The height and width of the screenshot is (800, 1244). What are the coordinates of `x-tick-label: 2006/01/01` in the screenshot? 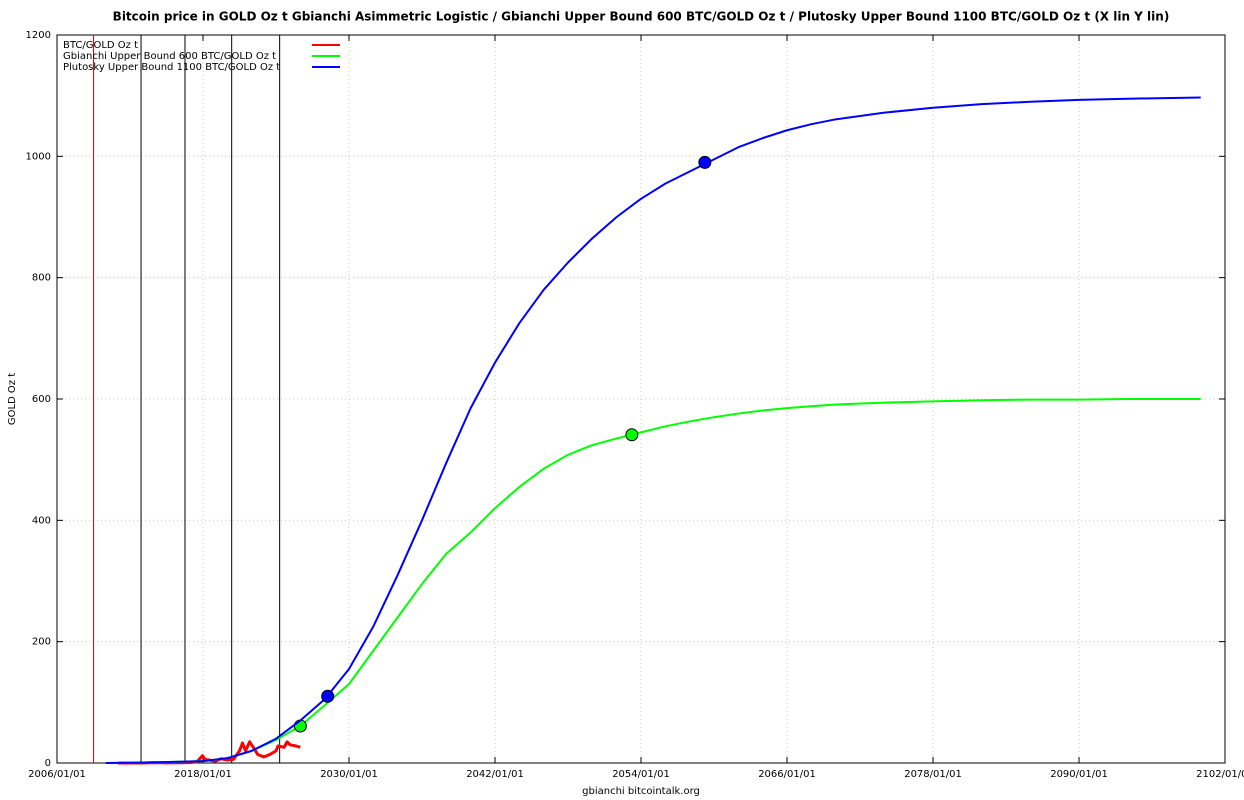 It's located at (57, 774).